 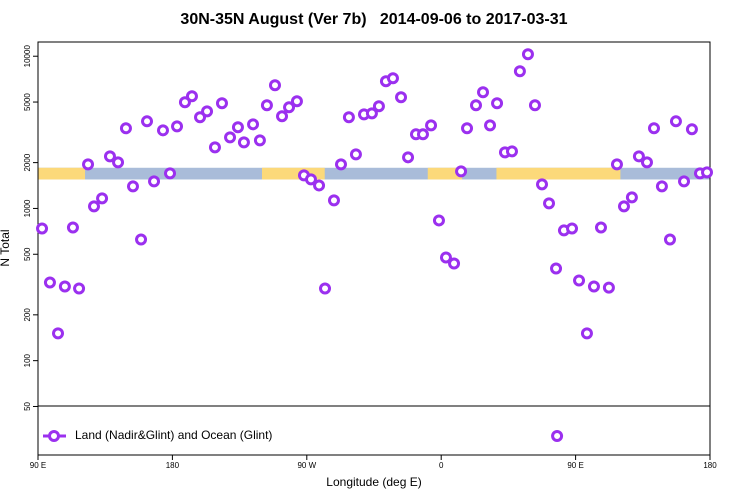 What do you see at coordinates (54, 436) in the screenshot?
I see `legend-marker` at bounding box center [54, 436].